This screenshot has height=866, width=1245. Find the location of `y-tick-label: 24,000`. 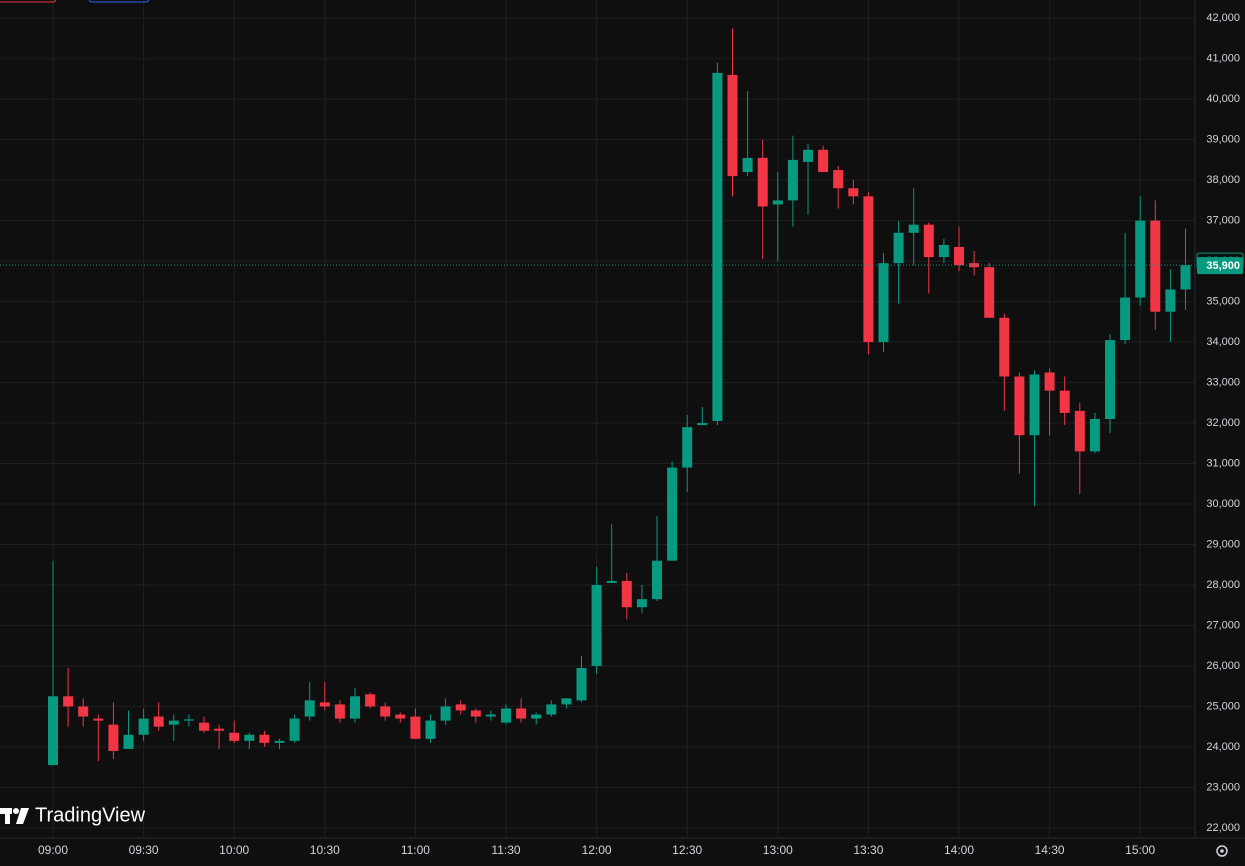

y-tick-label: 24,000 is located at coordinates (1223, 747).